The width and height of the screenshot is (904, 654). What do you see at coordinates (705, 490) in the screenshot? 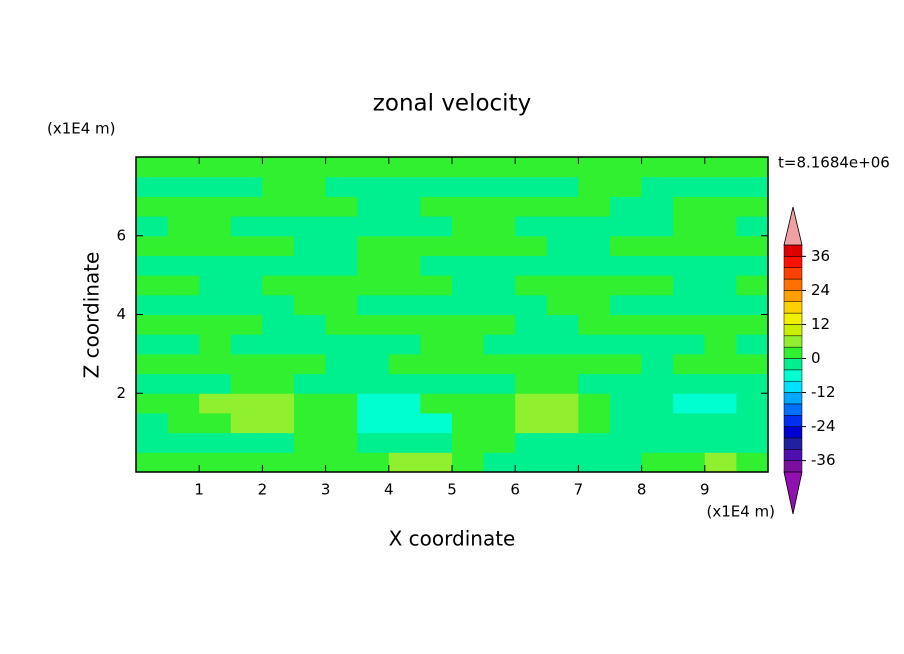
I see `x-tick-label: 9` at bounding box center [705, 490].